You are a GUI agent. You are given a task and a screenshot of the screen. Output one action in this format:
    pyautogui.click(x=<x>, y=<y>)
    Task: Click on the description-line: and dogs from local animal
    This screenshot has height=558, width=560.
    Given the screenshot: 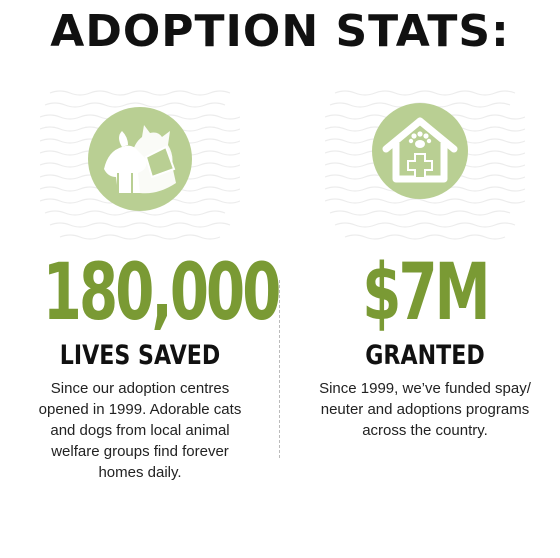 What is the action you would take?
    pyautogui.click(x=140, y=430)
    